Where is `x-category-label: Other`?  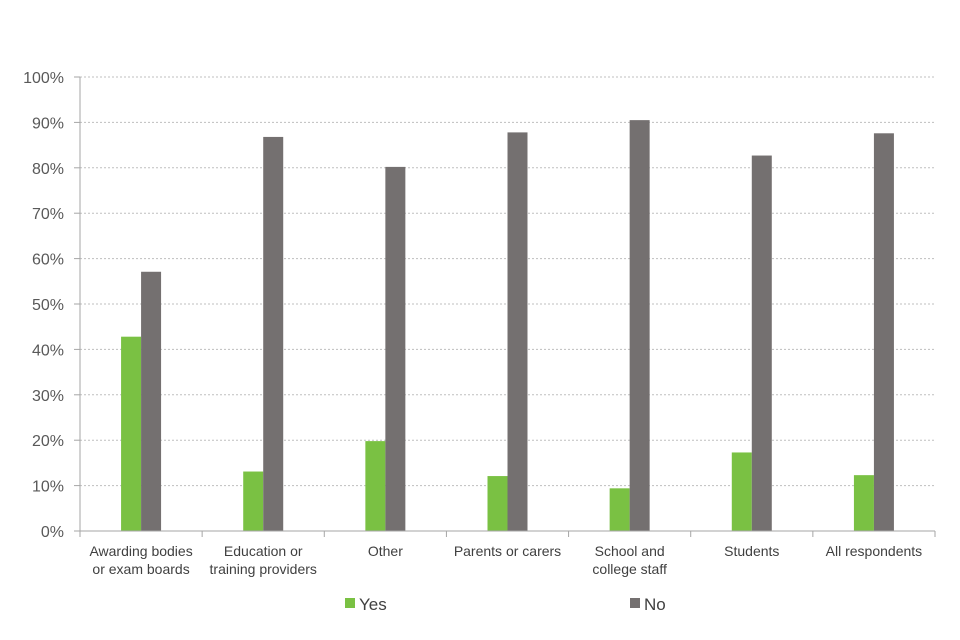 x-category-label: Other is located at coordinates (385, 551).